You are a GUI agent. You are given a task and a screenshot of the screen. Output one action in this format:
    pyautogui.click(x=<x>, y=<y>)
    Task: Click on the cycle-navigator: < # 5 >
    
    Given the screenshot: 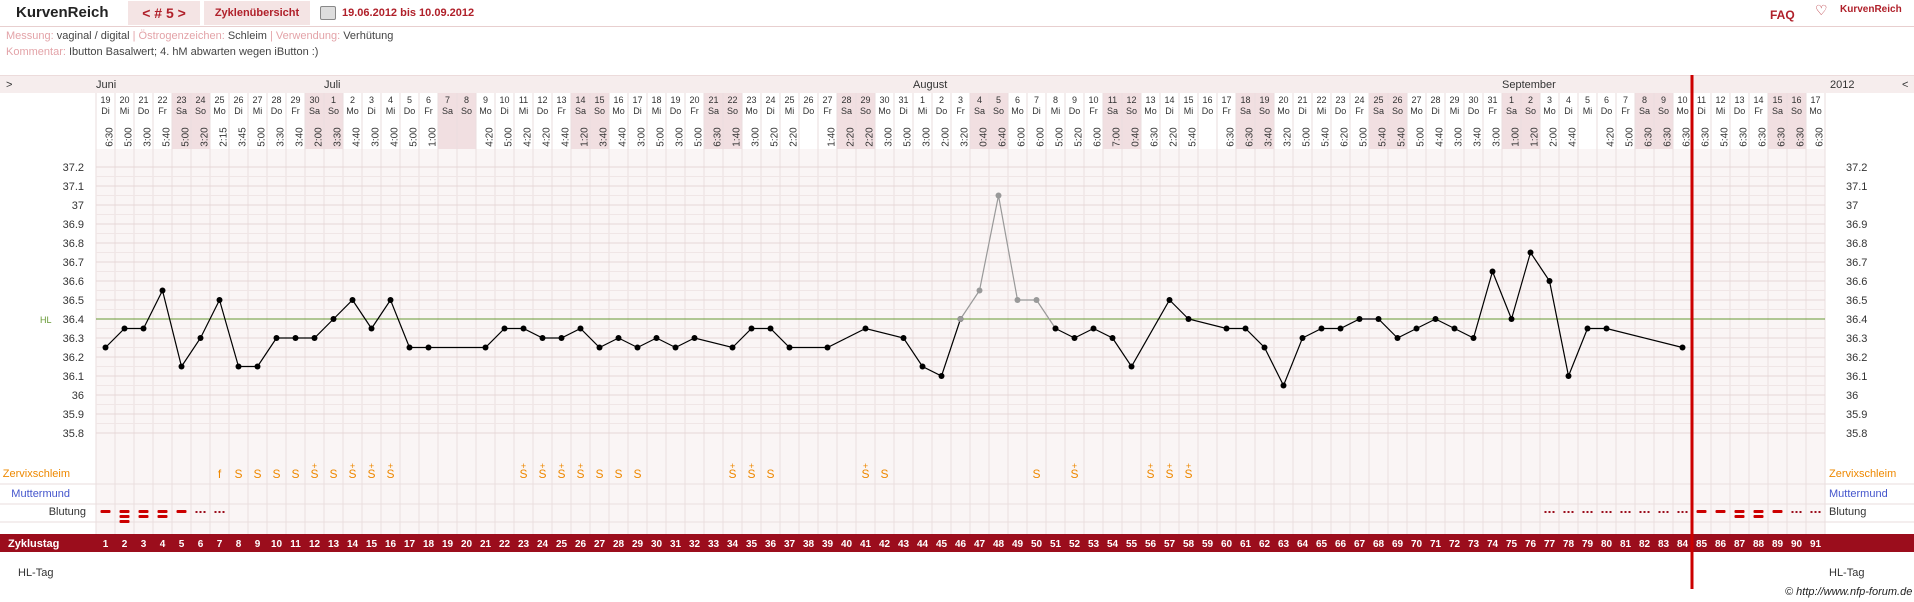 What is the action you would take?
    pyautogui.click(x=164, y=13)
    